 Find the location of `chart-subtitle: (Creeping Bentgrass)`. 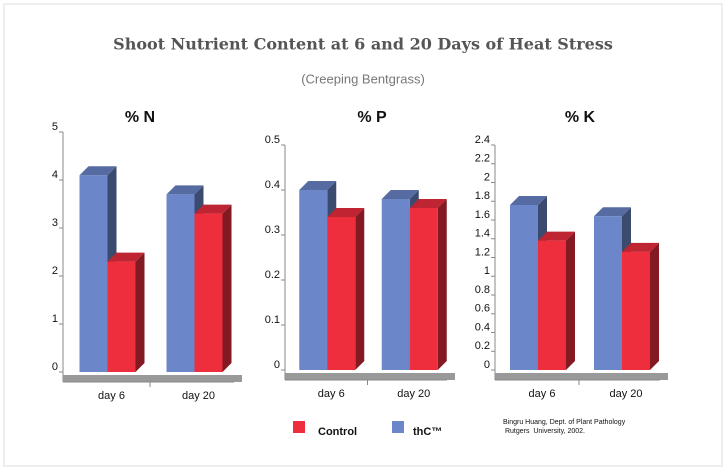

chart-subtitle: (Creeping Bentgrass) is located at coordinates (363, 78).